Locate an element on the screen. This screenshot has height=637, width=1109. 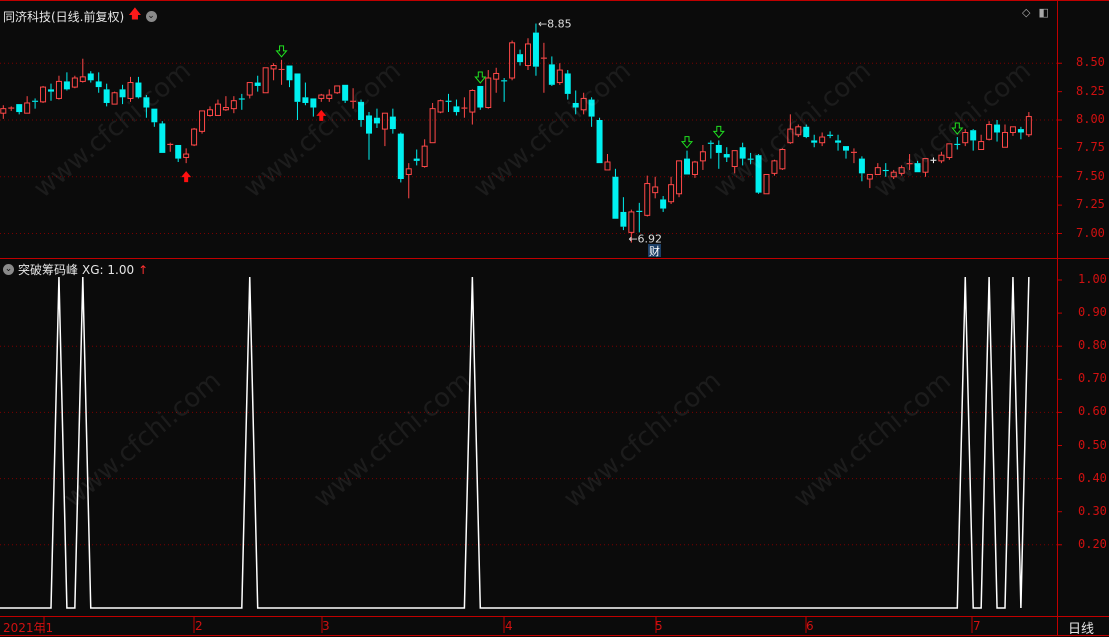
period-button: 日线 is located at coordinates (1081, 629).